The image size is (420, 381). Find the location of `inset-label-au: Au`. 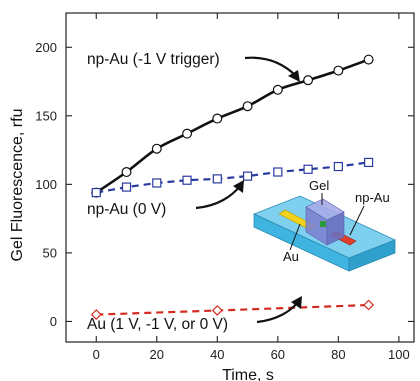

inset-label-au: Au is located at coordinates (291, 256).